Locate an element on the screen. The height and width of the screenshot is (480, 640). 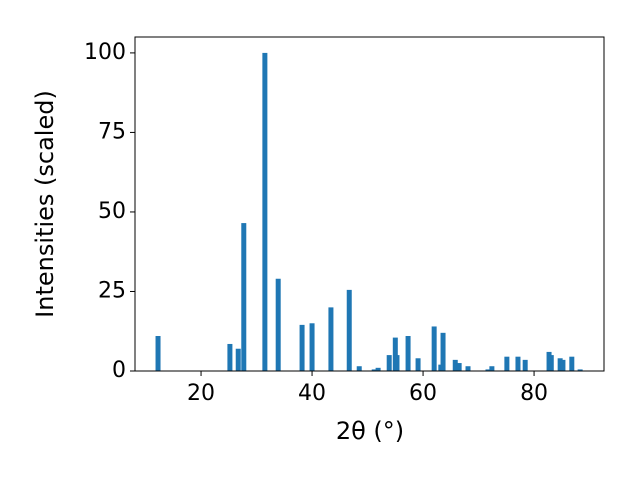
x-axis-label: 2θ (°) is located at coordinates (370, 431).